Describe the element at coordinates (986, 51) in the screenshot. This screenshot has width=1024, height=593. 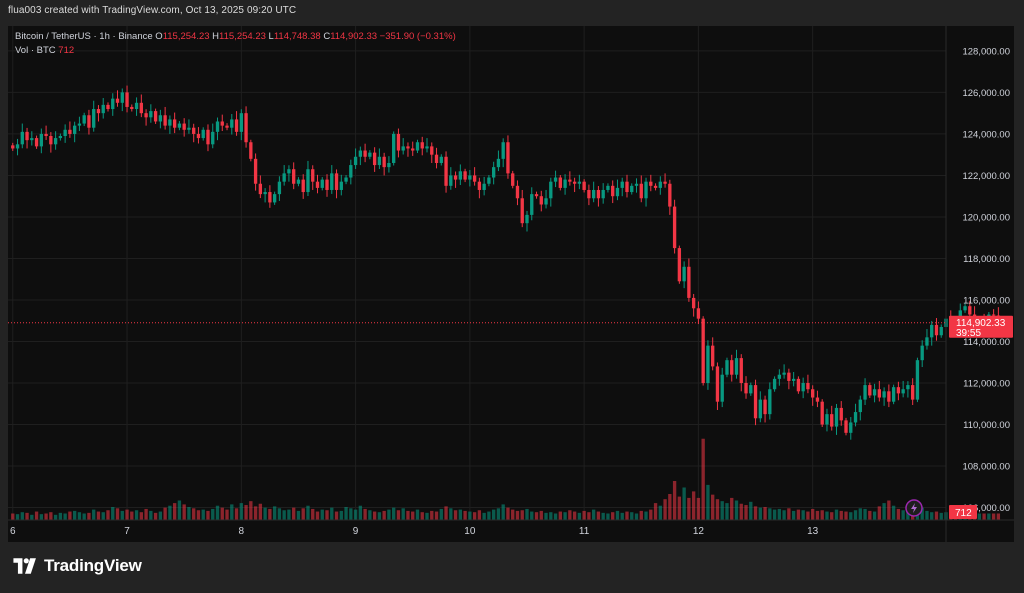
I see `price-tick-label: 128,000.00` at that location.